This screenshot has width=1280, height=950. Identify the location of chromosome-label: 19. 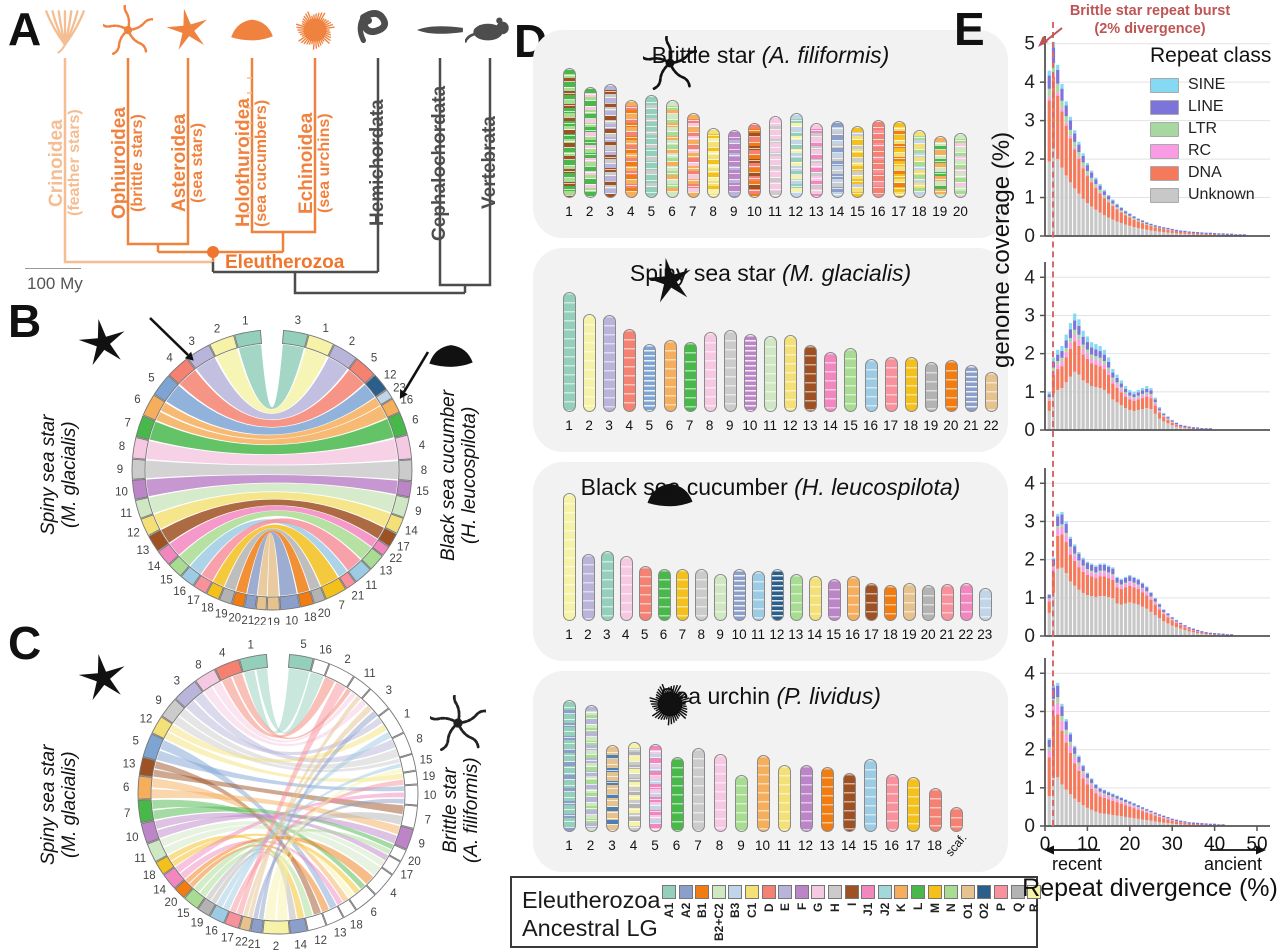
(909, 634).